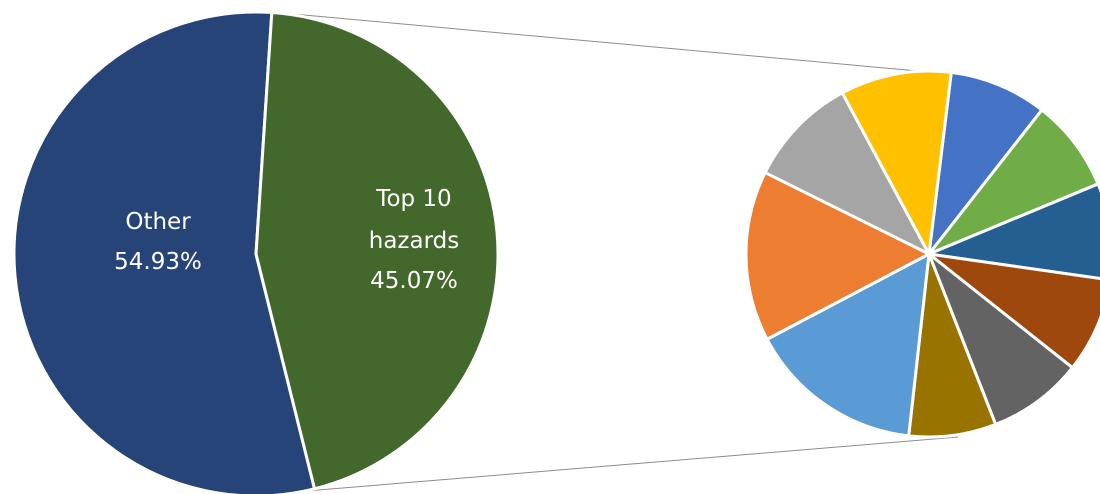  What do you see at coordinates (158, 222) in the screenshot?
I see `other-label: Other` at bounding box center [158, 222].